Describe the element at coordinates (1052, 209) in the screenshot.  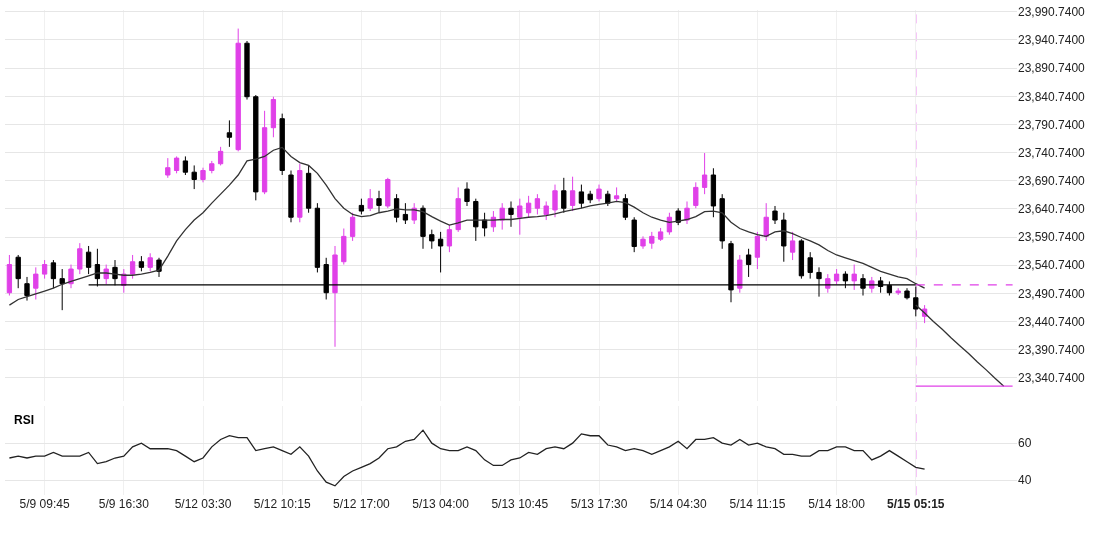
I see `y-tick-label: 23,640.7400` at that location.